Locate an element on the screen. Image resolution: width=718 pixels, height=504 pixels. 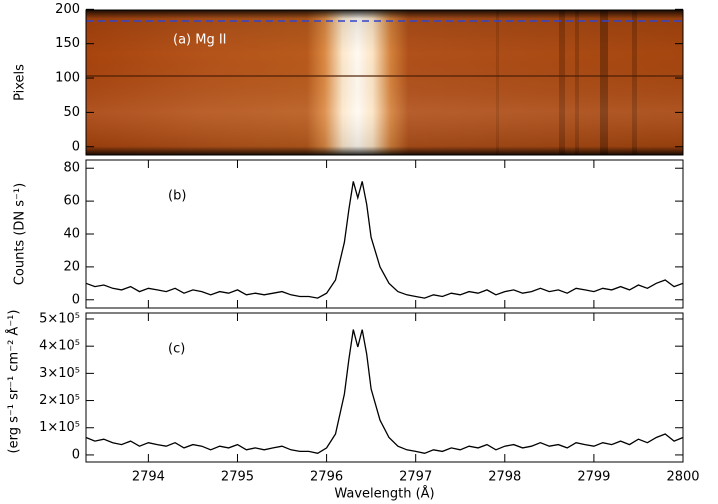
y-tick-label: 1×10⁵ is located at coordinates (59, 427).